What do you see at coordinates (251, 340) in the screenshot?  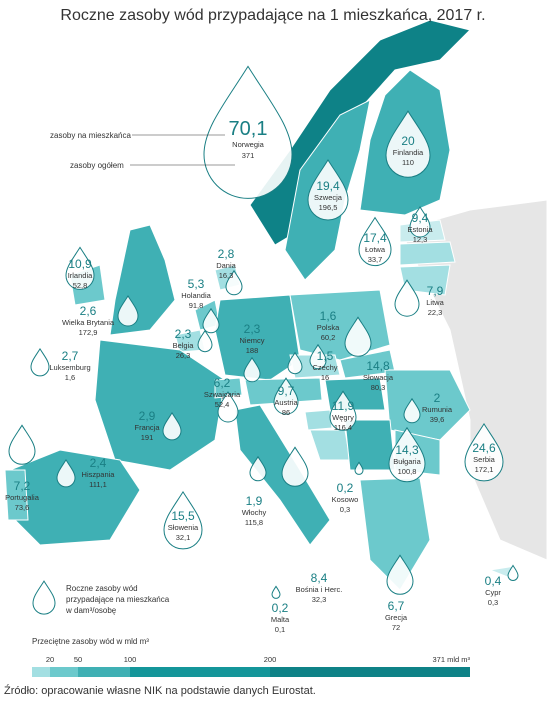 I see `country-name: Niemcy` at bounding box center [251, 340].